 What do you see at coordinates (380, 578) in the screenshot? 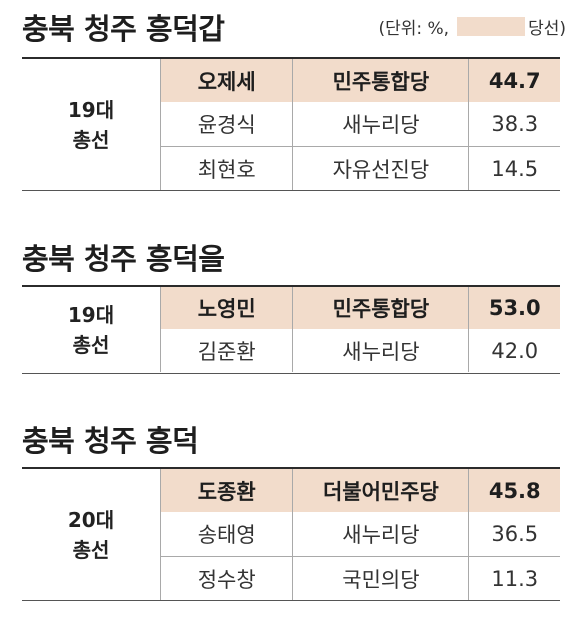
I see `party-name: 국민의당` at bounding box center [380, 578].